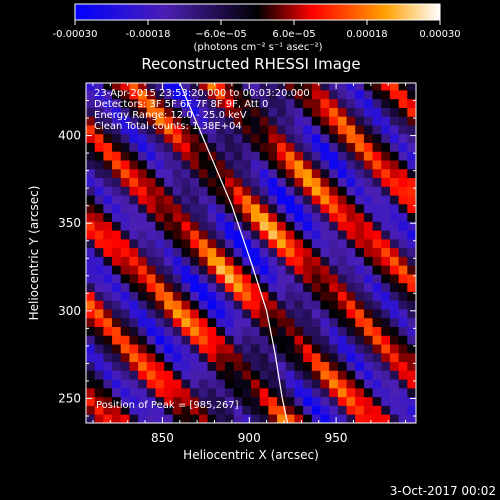  What do you see at coordinates (251, 455) in the screenshot?
I see `x-axis-label: Heliocentric X (arcsec)` at bounding box center [251, 455].